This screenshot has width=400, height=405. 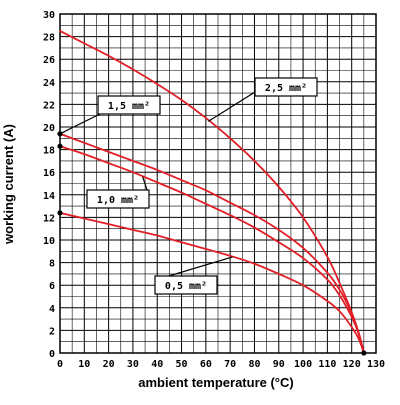 What do you see at coordinates (49, 196) in the screenshot?
I see `y-tick-label: 14` at bounding box center [49, 196].